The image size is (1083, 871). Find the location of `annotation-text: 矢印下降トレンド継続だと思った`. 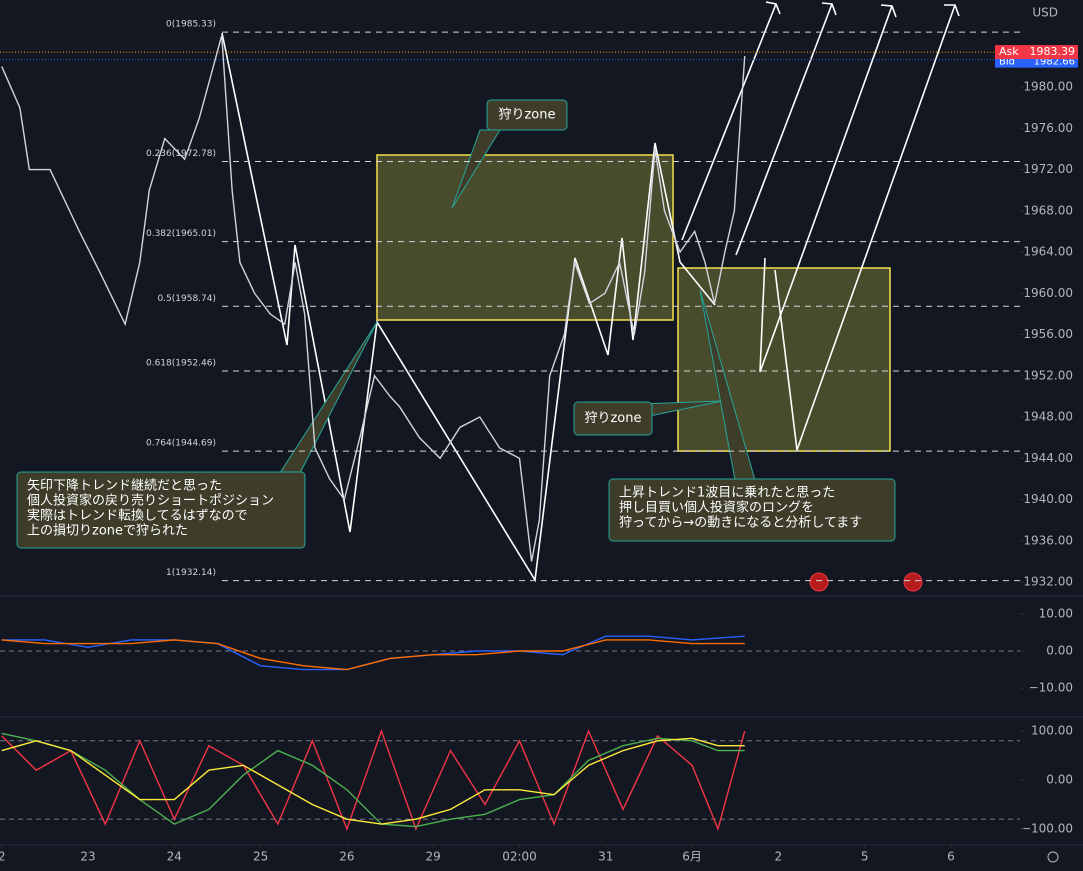

annotation-text: 矢印下降トレンド継続だと思った is located at coordinates (124, 486).